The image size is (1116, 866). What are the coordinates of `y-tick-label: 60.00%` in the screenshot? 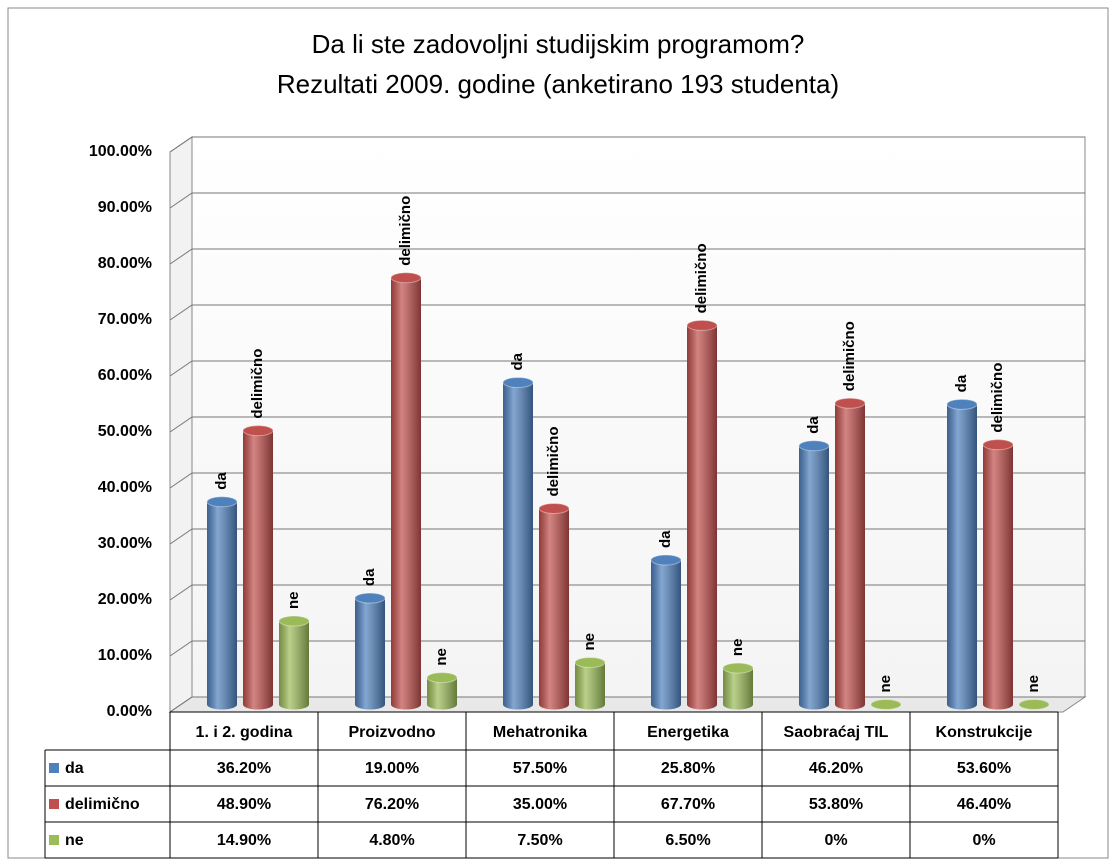 It's located at (125, 375).